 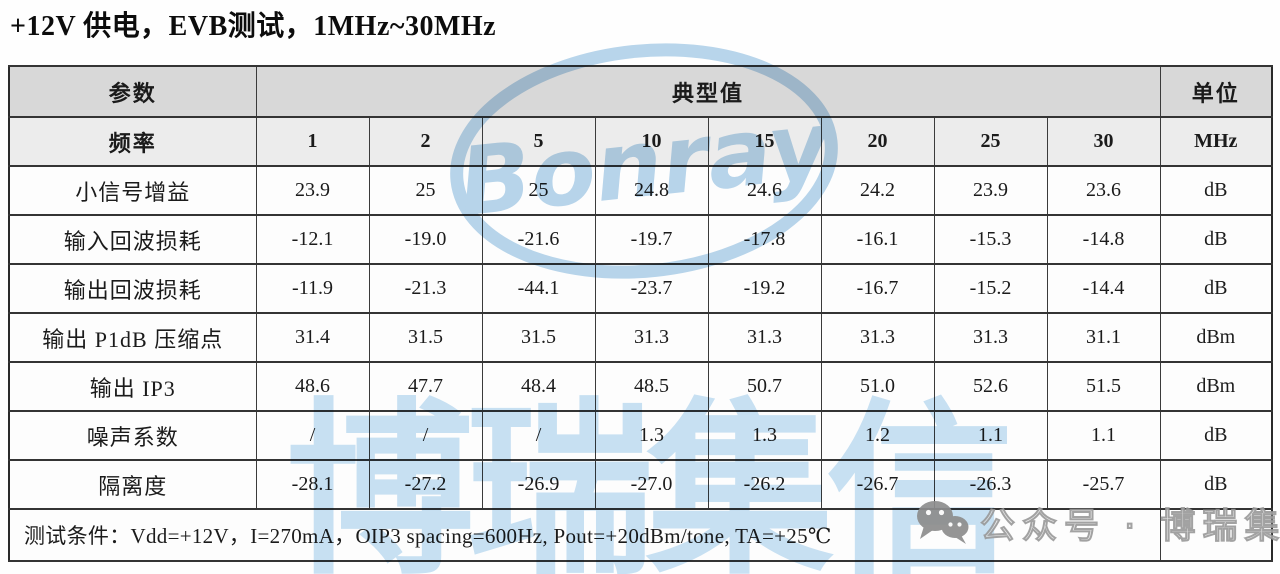 I want to click on value-cell: 24.8, so click(x=651, y=190).